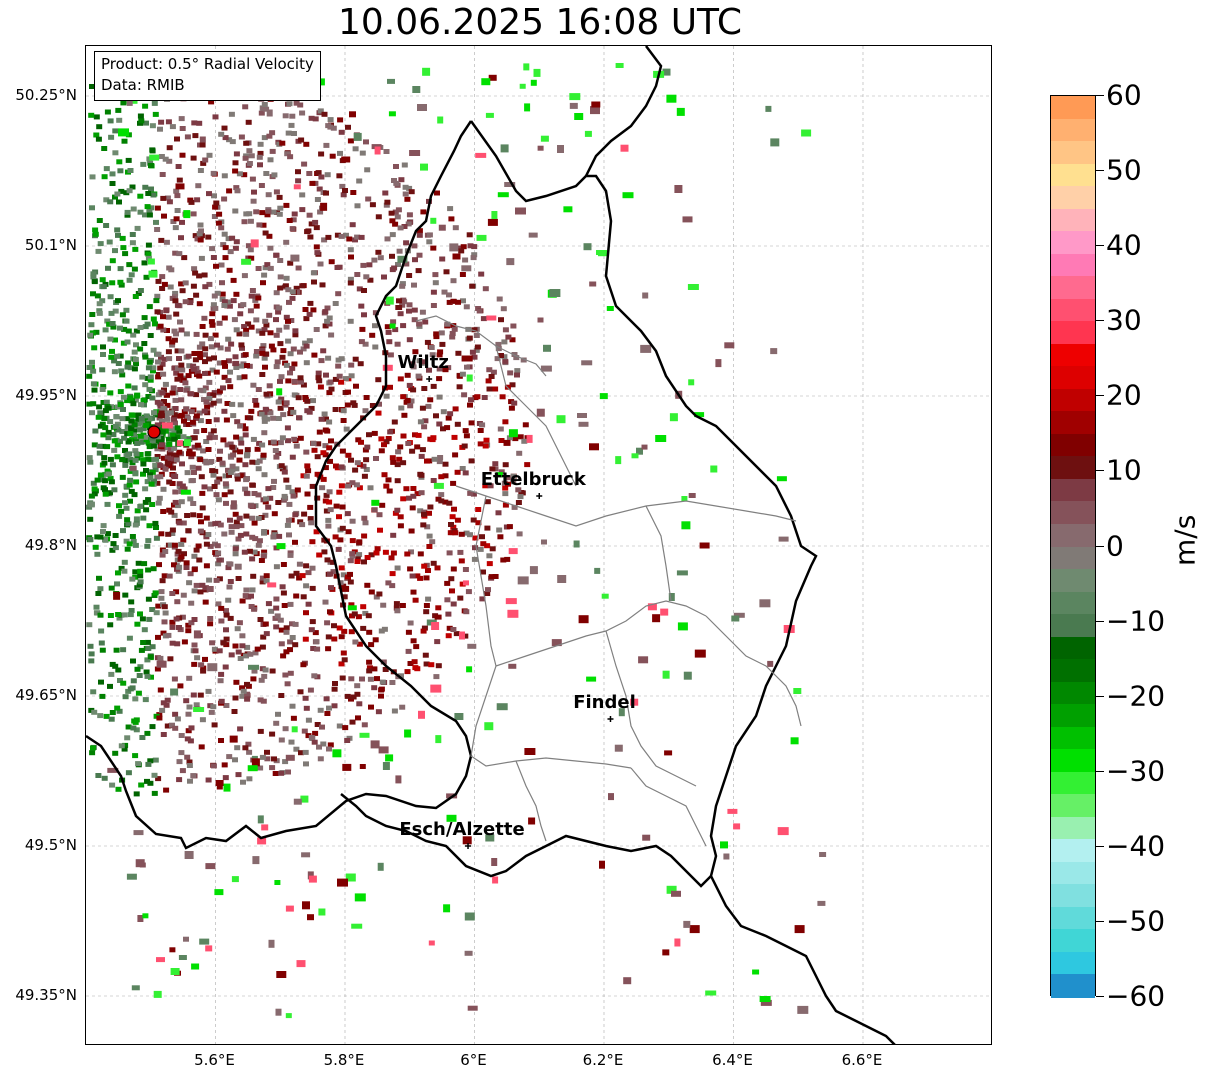 This screenshot has height=1081, width=1207. I want to click on colorbar-tick-label: −50, so click(1136, 921).